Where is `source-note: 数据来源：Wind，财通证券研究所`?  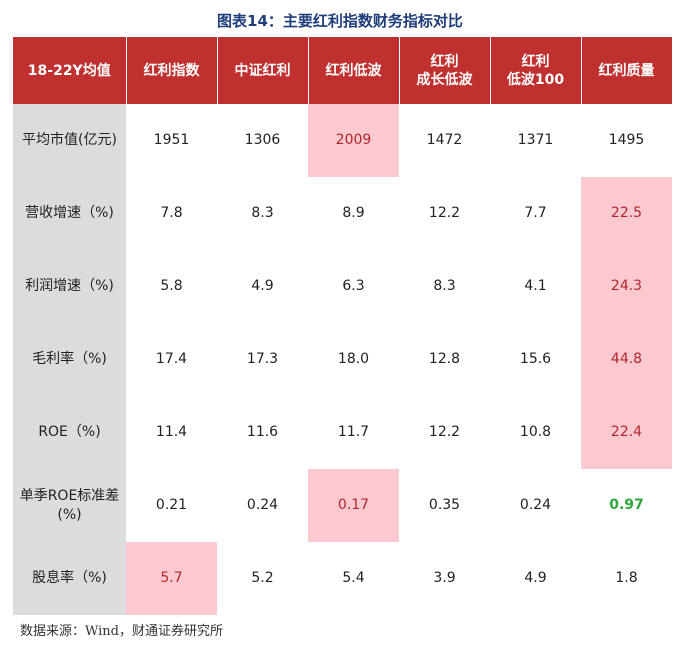
source-note: 数据来源：Wind，财通证券研究所 is located at coordinates (121, 631).